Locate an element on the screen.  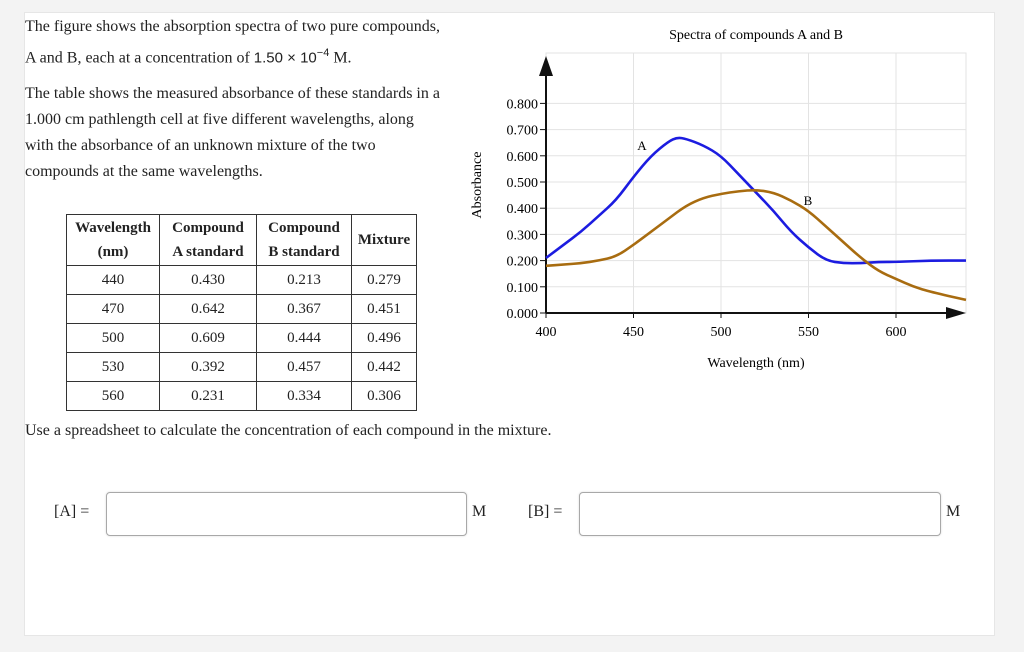
table-row: 470 0.642 0.367 0.451 is located at coordinates (241, 309).